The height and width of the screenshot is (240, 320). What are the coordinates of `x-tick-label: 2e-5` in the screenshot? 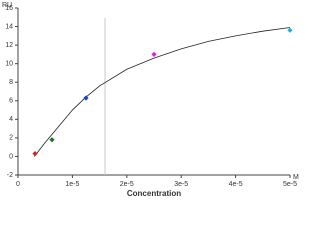 It's located at (127, 184).